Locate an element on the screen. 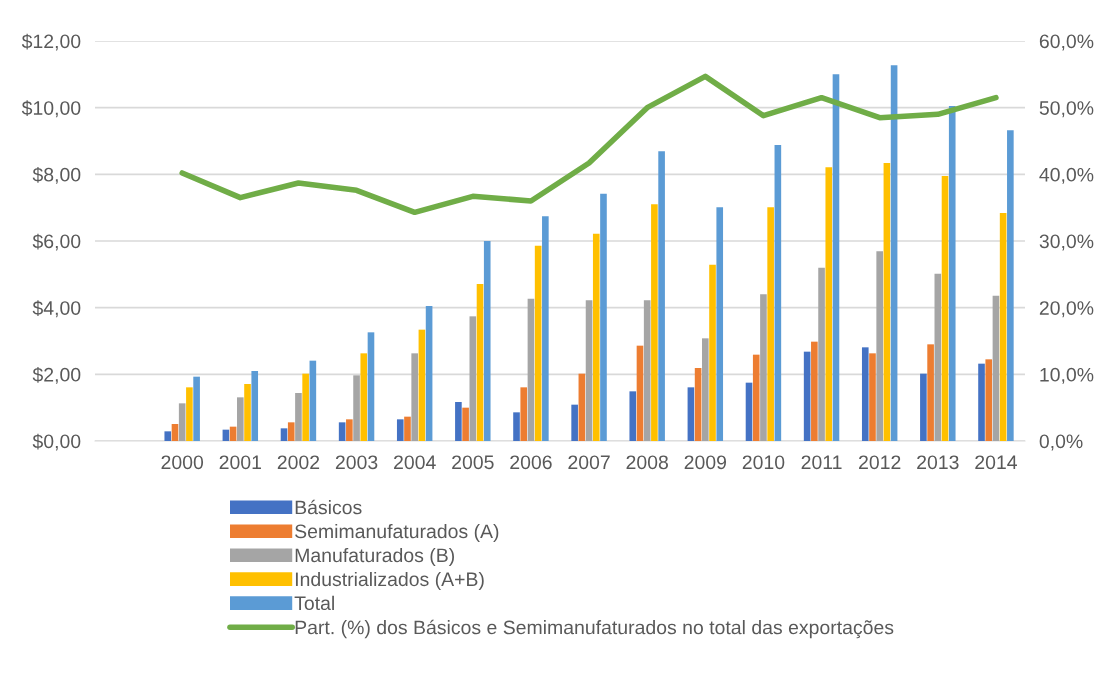  x-tick-label: 2014 is located at coordinates (996, 462).